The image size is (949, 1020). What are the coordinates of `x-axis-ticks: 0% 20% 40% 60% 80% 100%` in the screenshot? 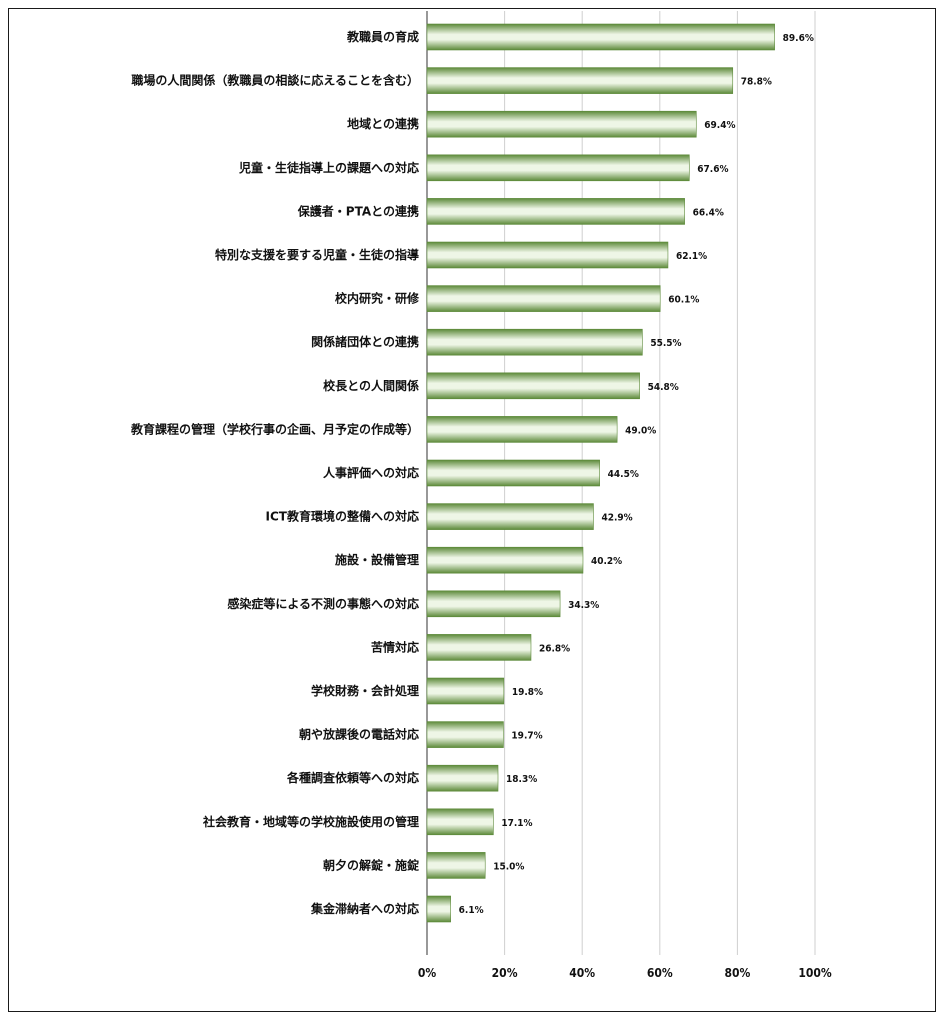 It's located at (625, 973).